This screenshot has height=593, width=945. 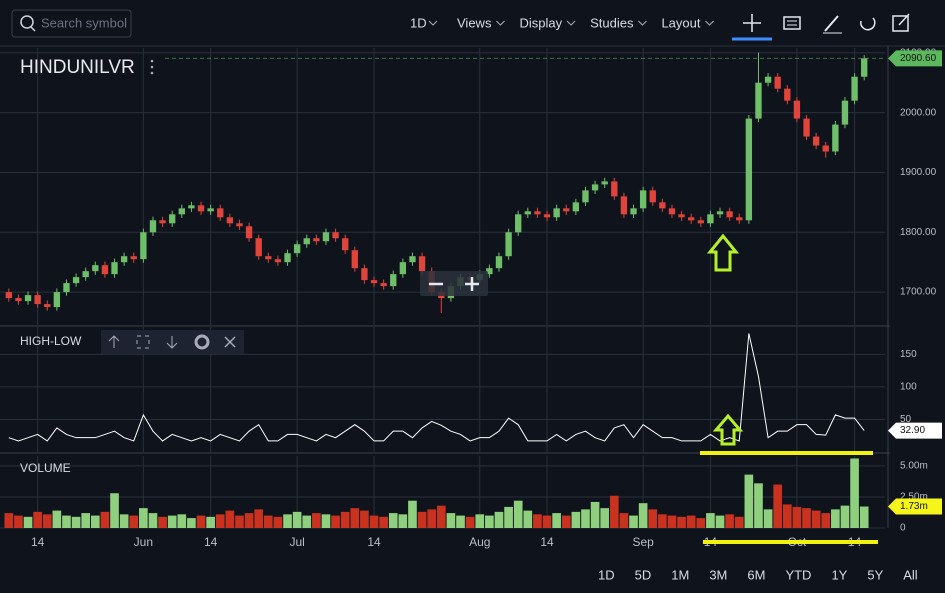 I want to click on range-button: 5D, so click(x=643, y=574).